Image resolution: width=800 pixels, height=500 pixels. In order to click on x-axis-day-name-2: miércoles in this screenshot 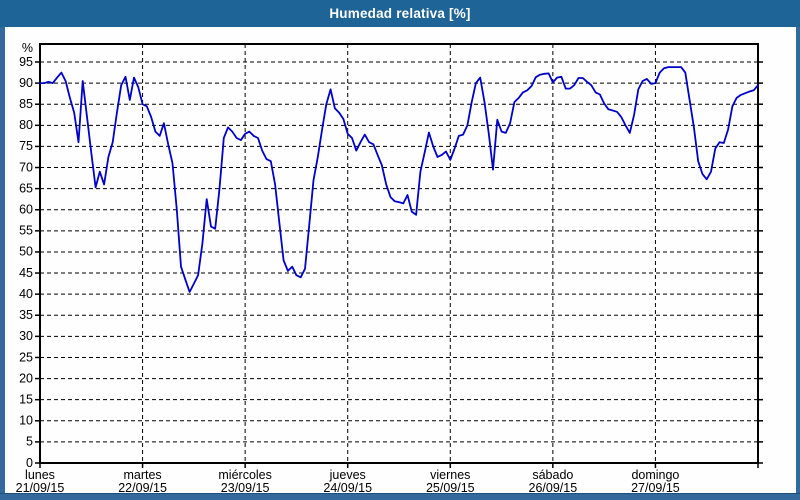, I will do `click(245, 475)`.